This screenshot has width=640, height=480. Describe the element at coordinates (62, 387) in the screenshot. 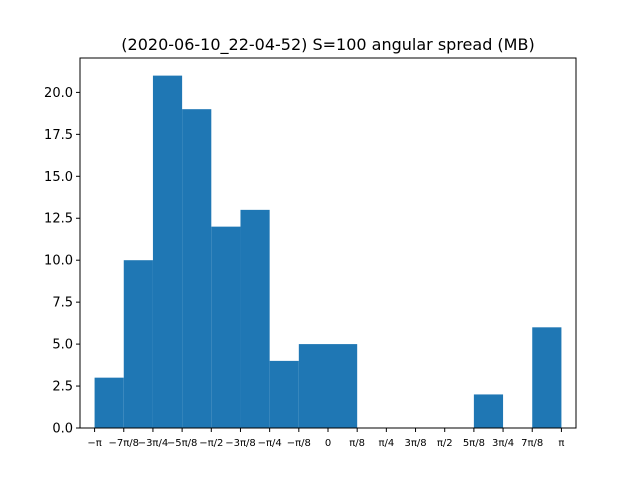

I see `y-tick-label: 2.5` at that location.